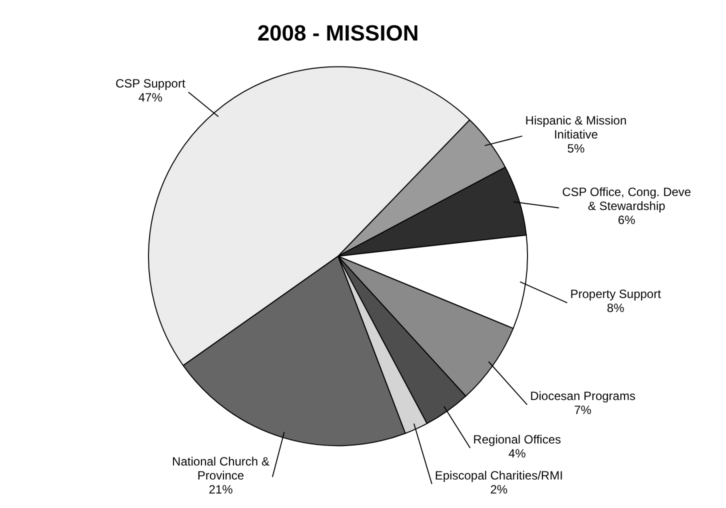 The width and height of the screenshot is (726, 508). What do you see at coordinates (150, 83) in the screenshot?
I see `slice-label: CSP Support` at bounding box center [150, 83].